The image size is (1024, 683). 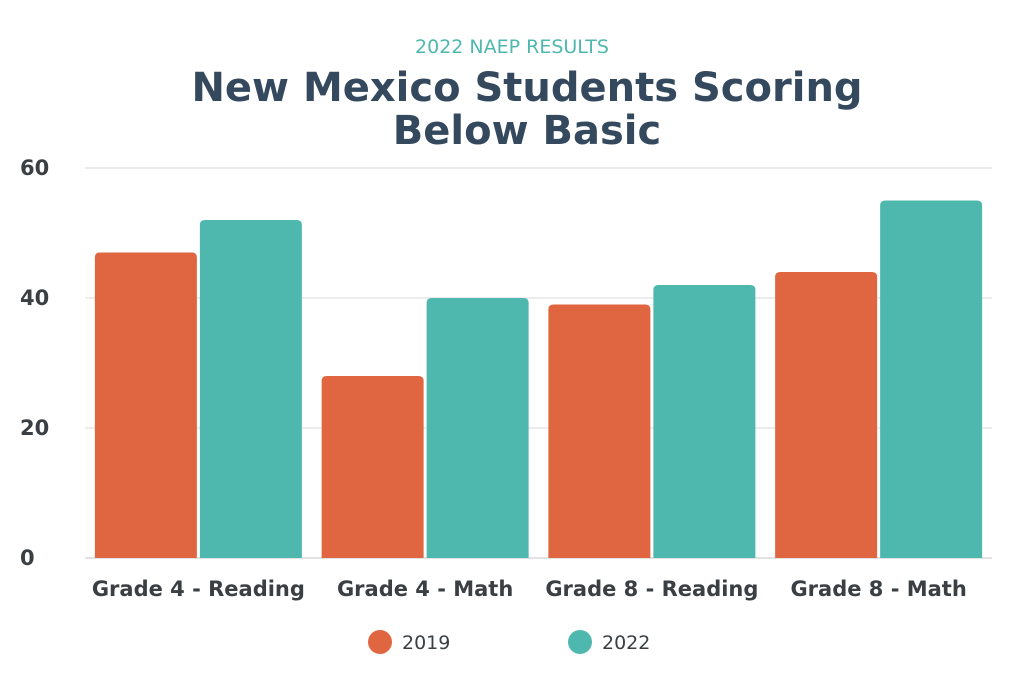 I want to click on legend-label: 2019, so click(x=426, y=643).